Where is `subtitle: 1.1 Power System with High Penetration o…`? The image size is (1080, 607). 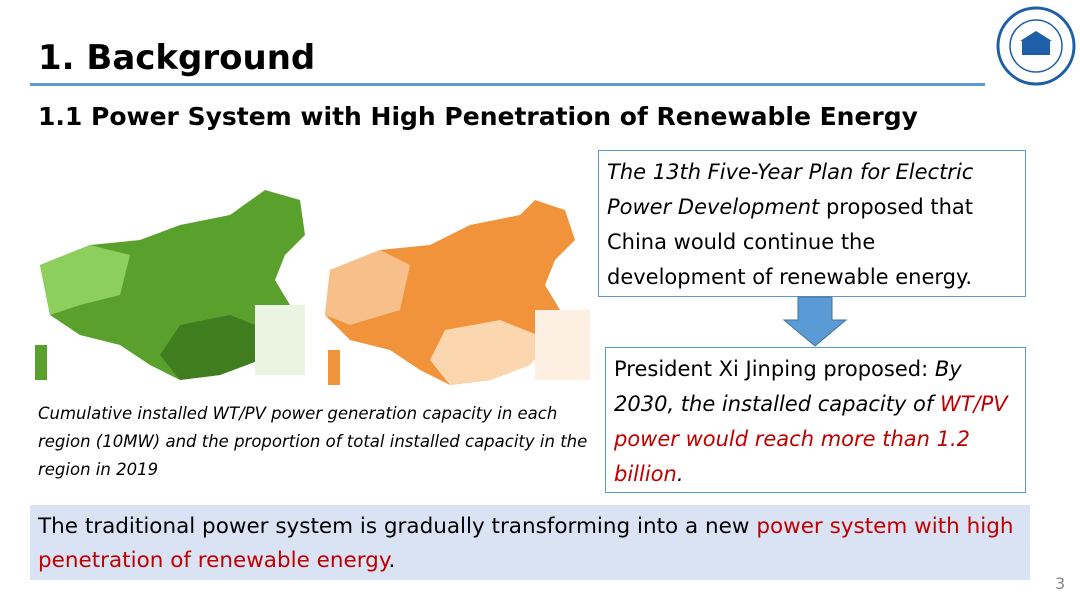
subtitle: 1.1 Power System with High Penetration o… is located at coordinates (478, 116).